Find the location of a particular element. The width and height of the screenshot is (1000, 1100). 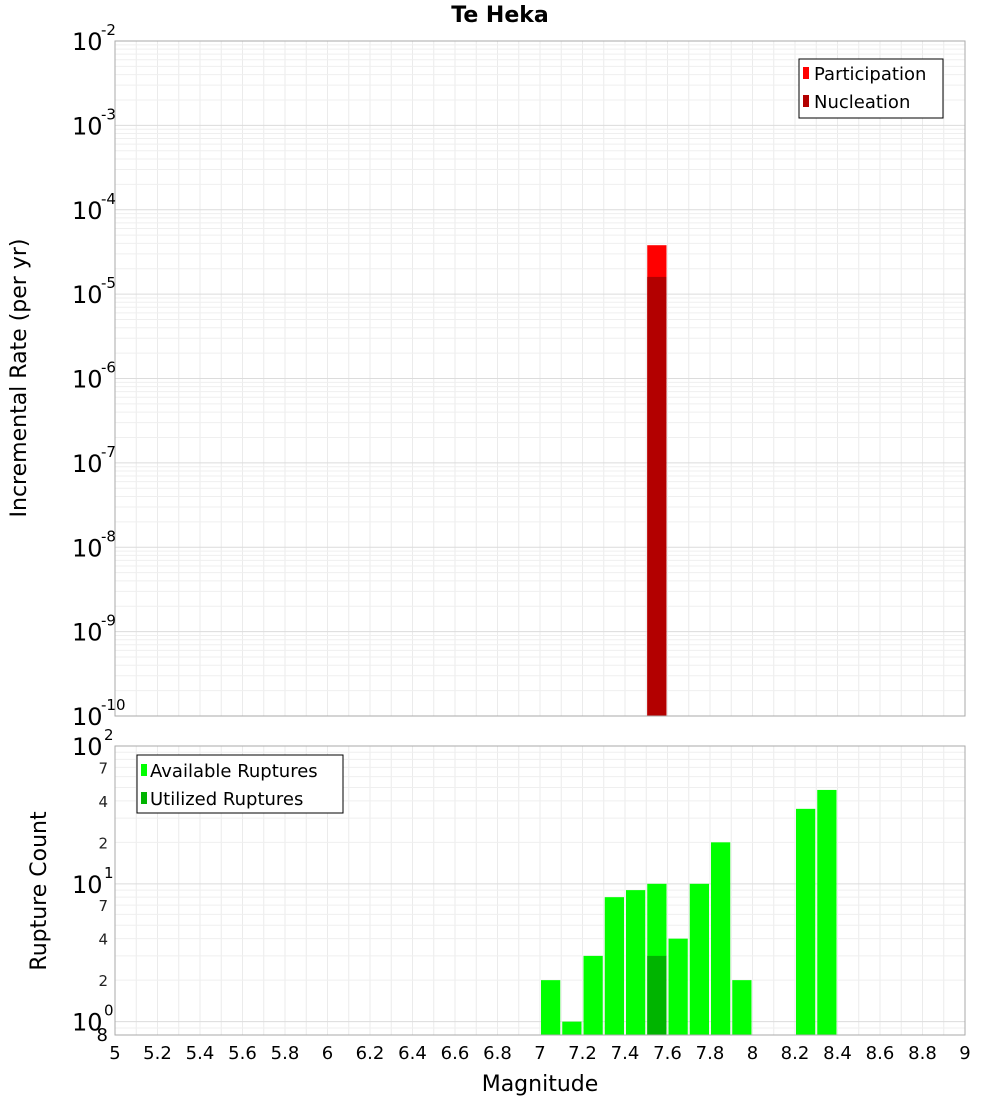

top-y-tick-exponent: -4 is located at coordinates (108, 199).